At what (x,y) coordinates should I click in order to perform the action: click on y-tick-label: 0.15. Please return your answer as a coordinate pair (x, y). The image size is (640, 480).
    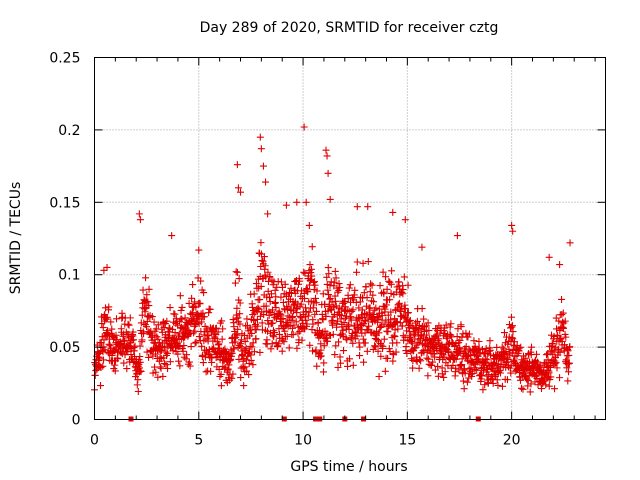
    Looking at the image, I should click on (64, 203).